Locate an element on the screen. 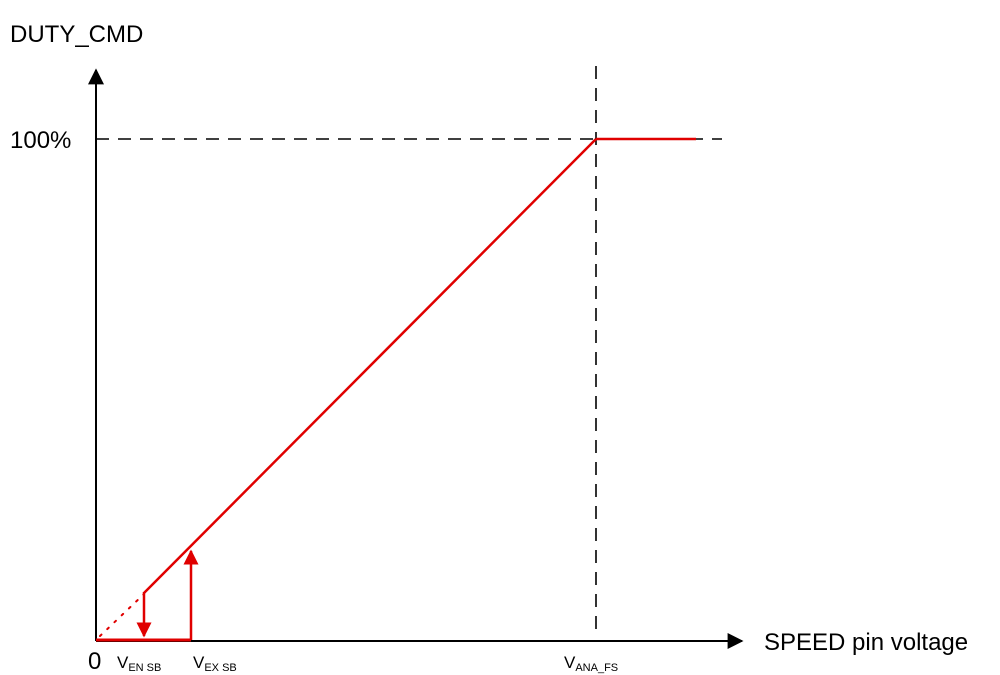 The width and height of the screenshot is (1000, 675). y-tick-100-percent: 100% is located at coordinates (40, 140).